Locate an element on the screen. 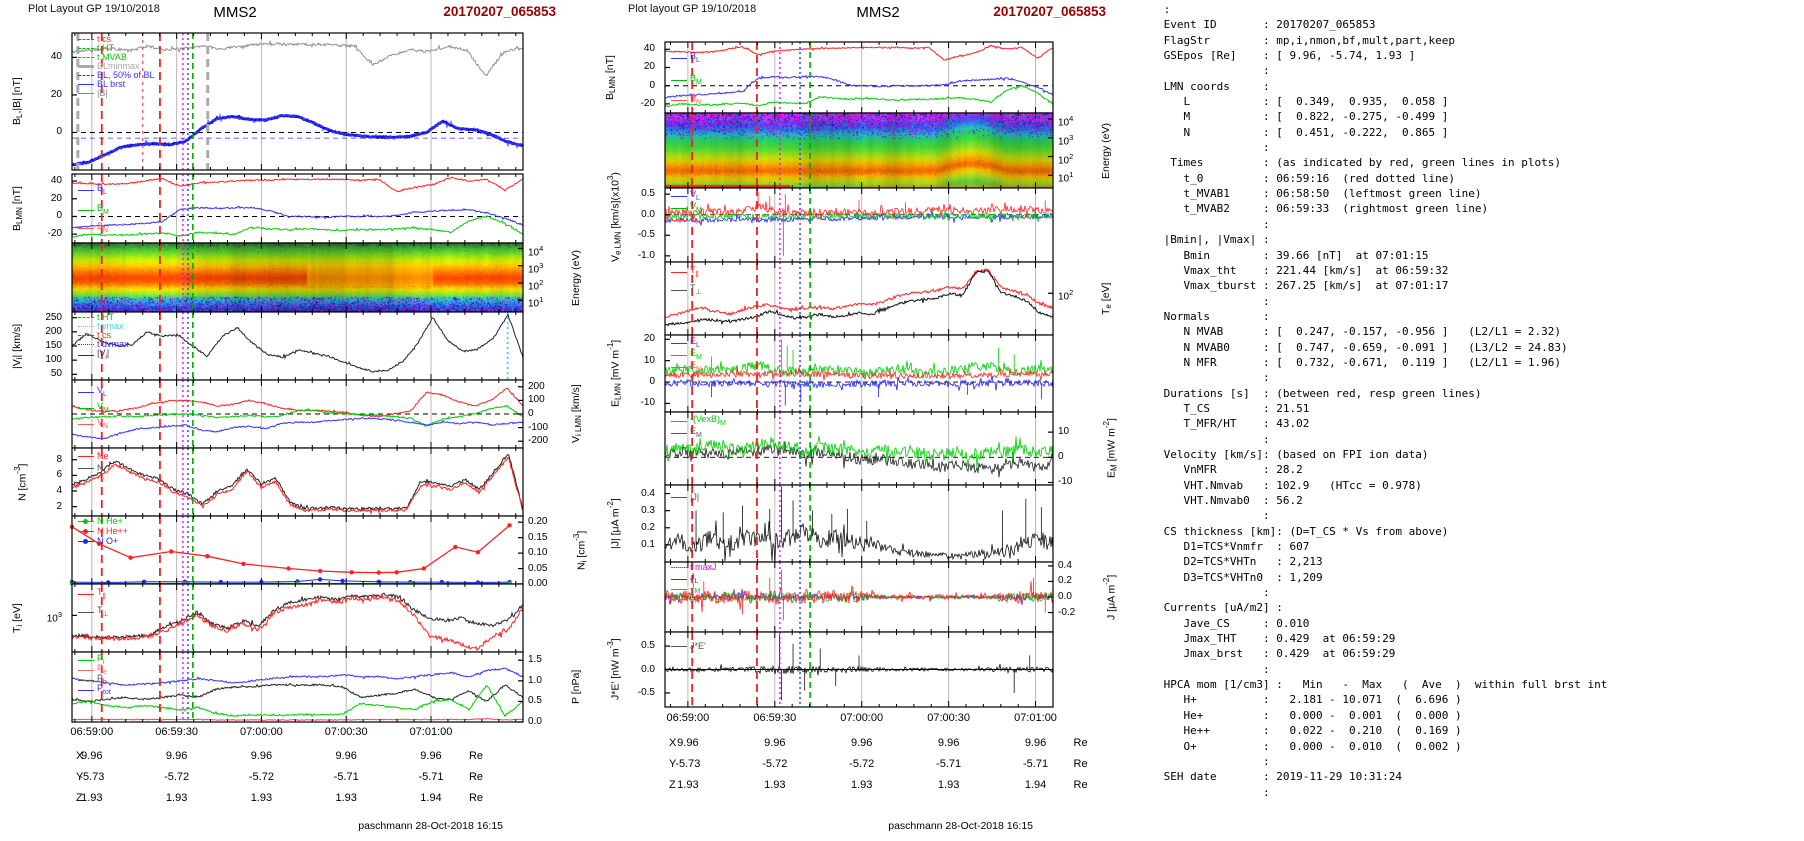  y-tick-label: 250 is located at coordinates (53, 317).